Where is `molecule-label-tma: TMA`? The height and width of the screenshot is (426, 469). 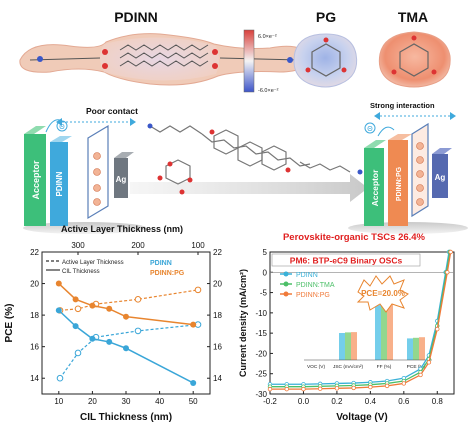 molecule-label-tma: TMA is located at coordinates (413, 17).